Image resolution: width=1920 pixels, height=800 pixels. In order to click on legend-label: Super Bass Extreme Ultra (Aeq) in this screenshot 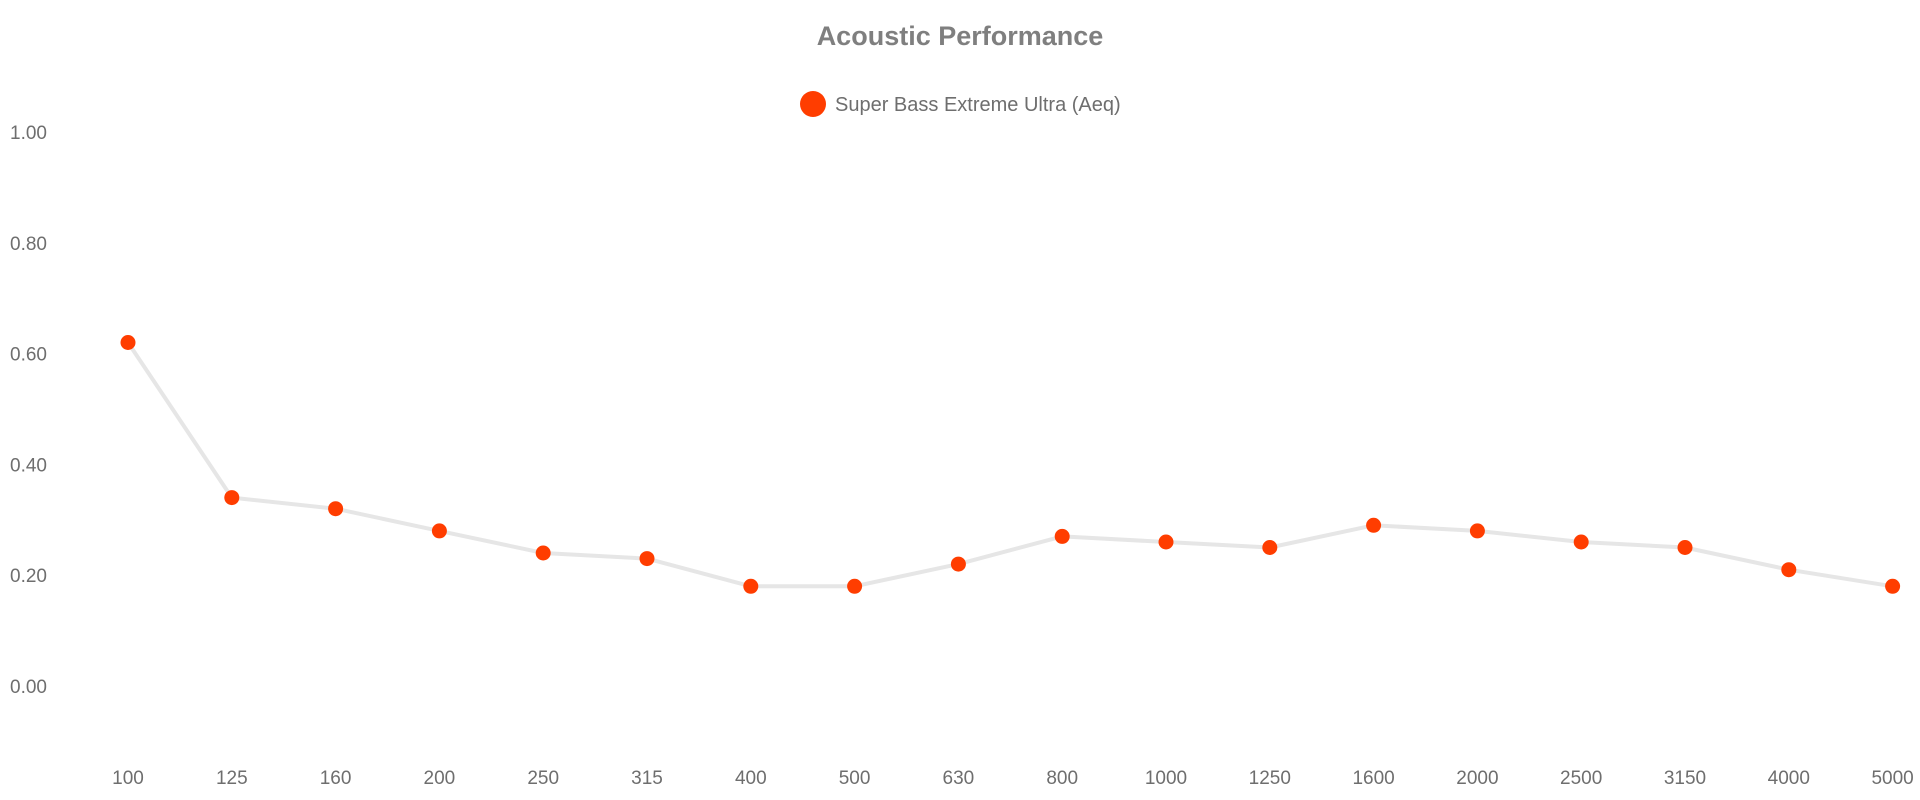, I will do `click(978, 105)`.